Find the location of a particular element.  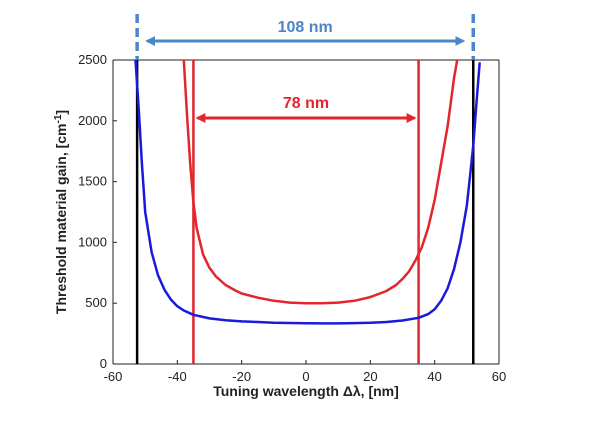

x-tick-label: 40 is located at coordinates (434, 376).